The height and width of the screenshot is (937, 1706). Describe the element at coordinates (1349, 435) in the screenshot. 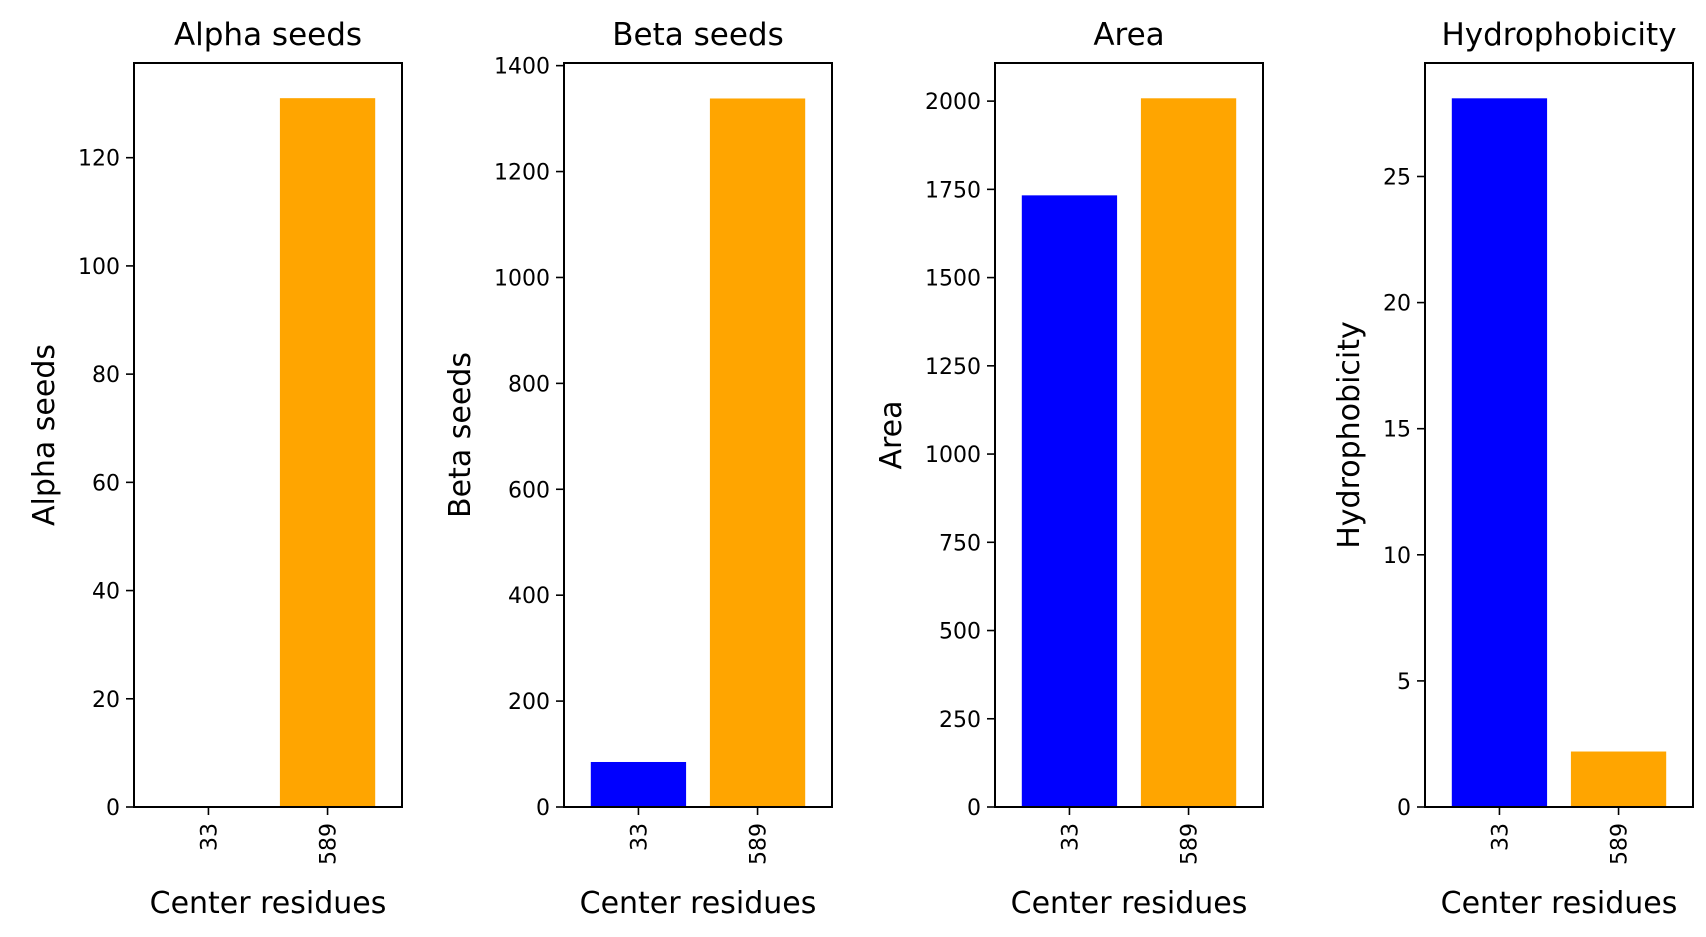

I see `y-axis-label: Hydrophobicity` at that location.